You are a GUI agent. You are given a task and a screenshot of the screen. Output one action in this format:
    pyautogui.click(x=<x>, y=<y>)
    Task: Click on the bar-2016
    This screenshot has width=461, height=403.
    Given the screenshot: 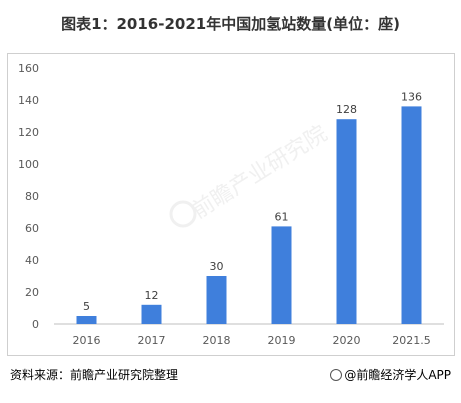 What is the action you would take?
    pyautogui.click(x=86, y=320)
    